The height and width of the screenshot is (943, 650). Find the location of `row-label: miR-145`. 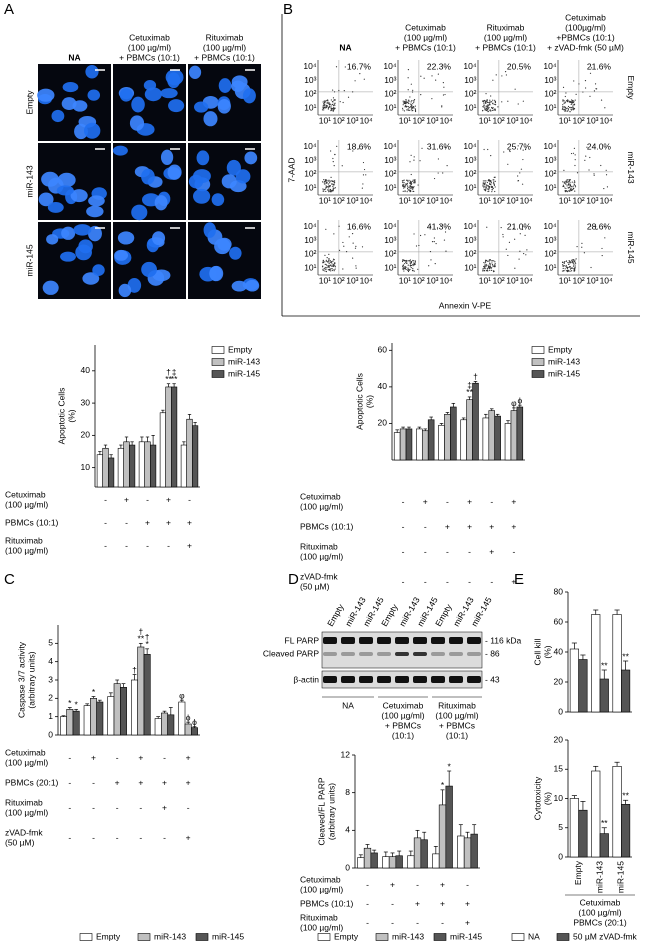

row-label: miR-145 is located at coordinates (29, 260).